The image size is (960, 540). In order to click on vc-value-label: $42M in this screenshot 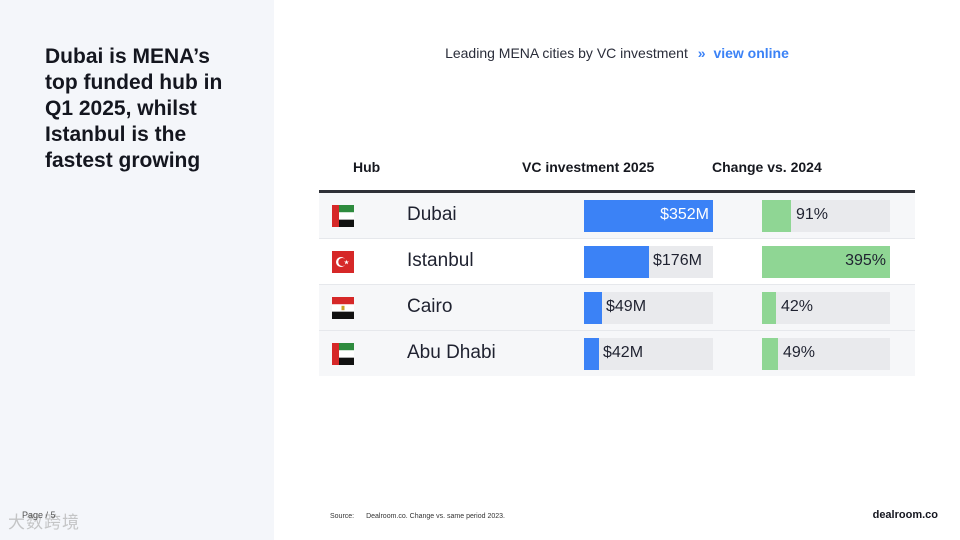, I will do `click(623, 352)`.